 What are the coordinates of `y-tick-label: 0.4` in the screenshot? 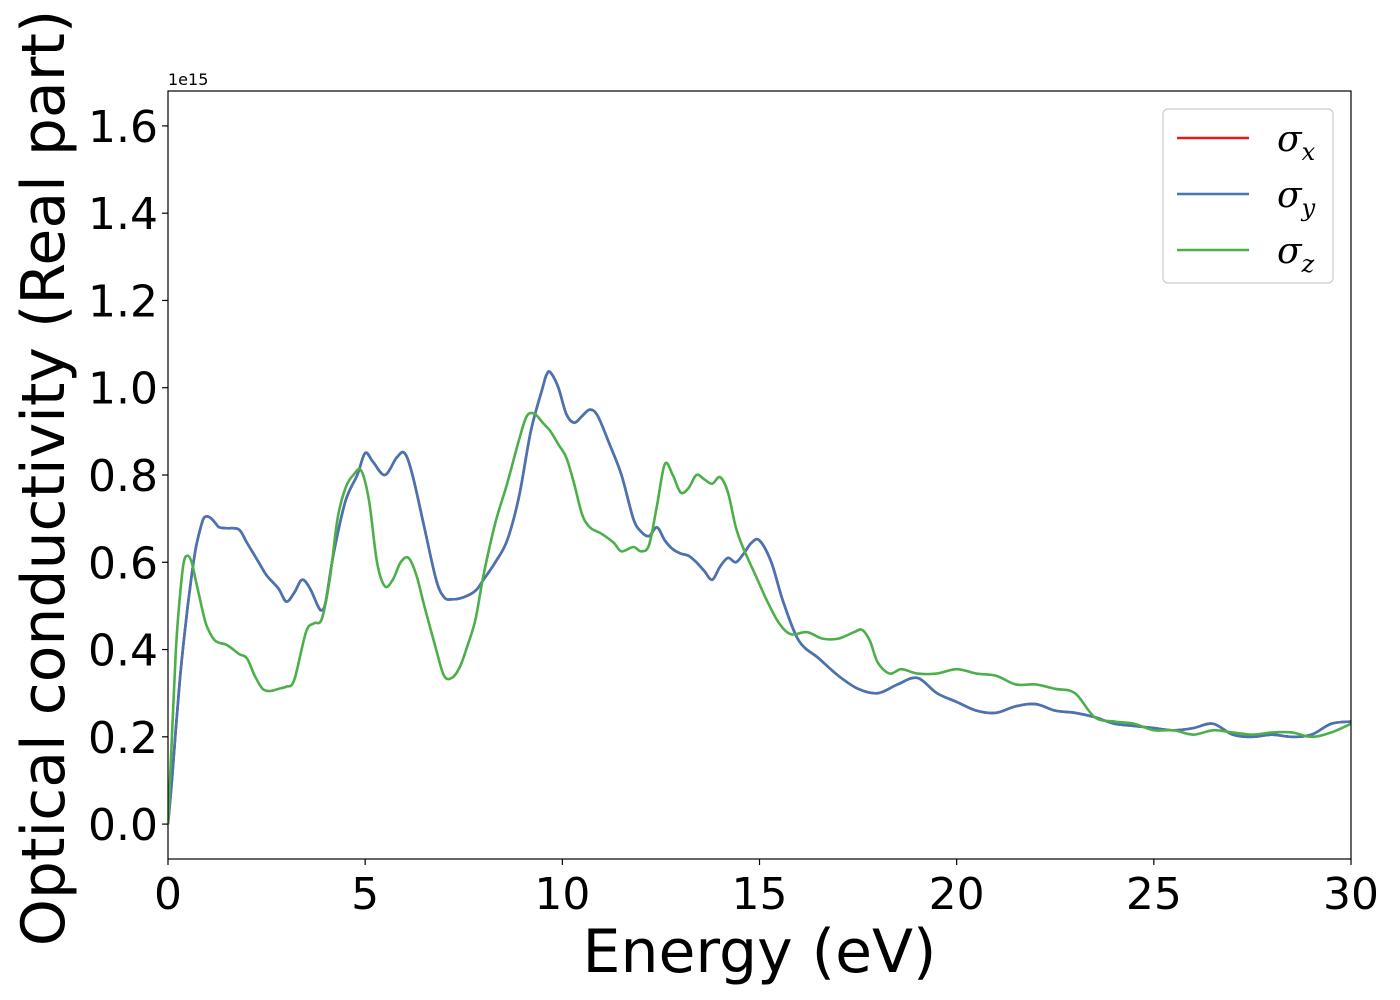 It's located at (123, 651).